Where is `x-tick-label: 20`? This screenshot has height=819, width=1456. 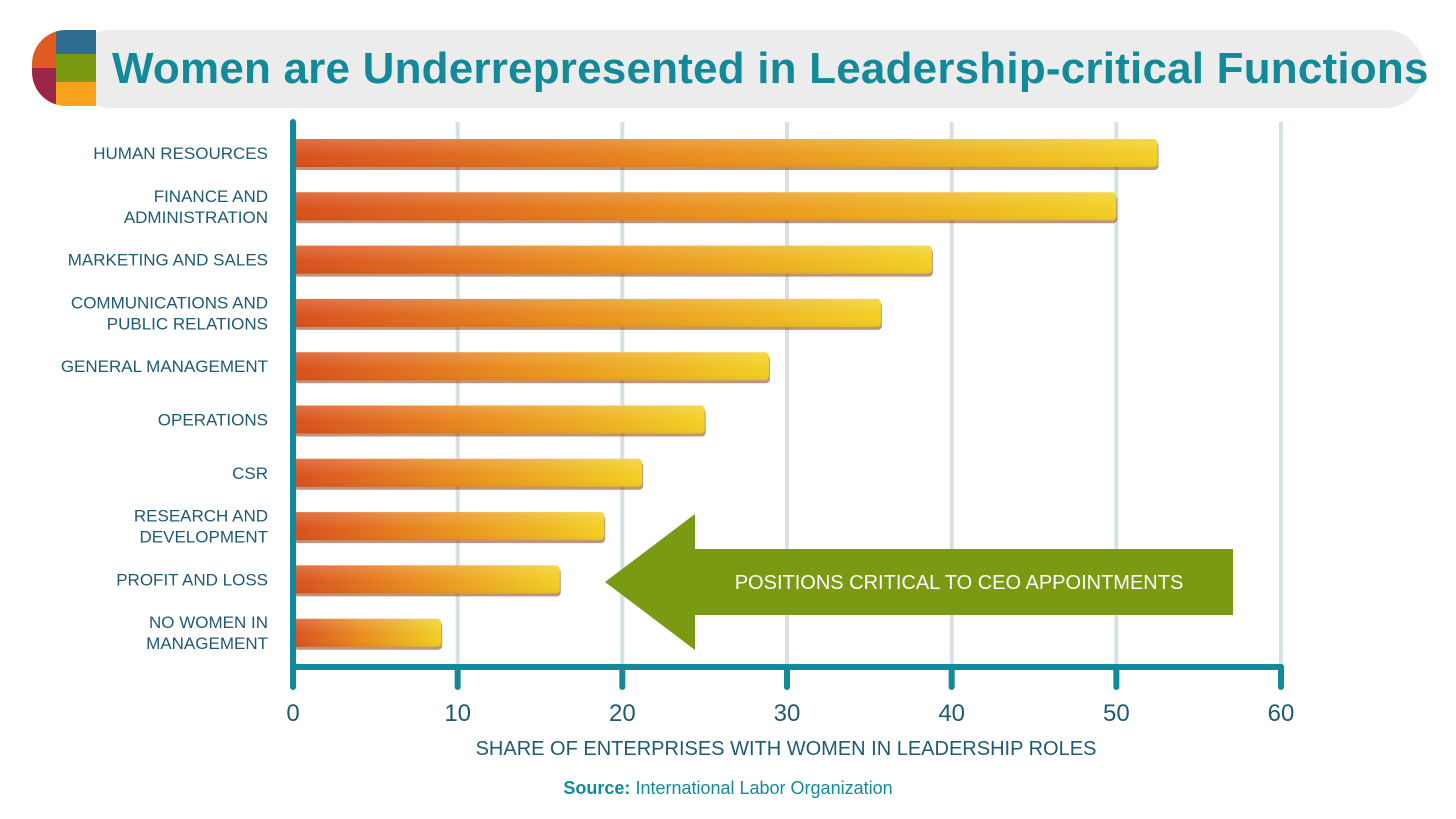 x-tick-label: 20 is located at coordinates (622, 713).